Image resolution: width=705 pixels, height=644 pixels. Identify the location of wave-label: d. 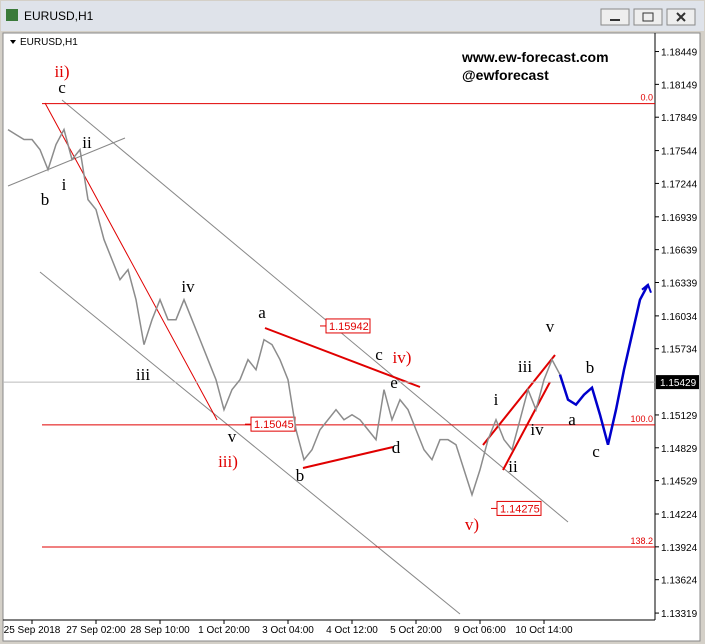
(396, 447).